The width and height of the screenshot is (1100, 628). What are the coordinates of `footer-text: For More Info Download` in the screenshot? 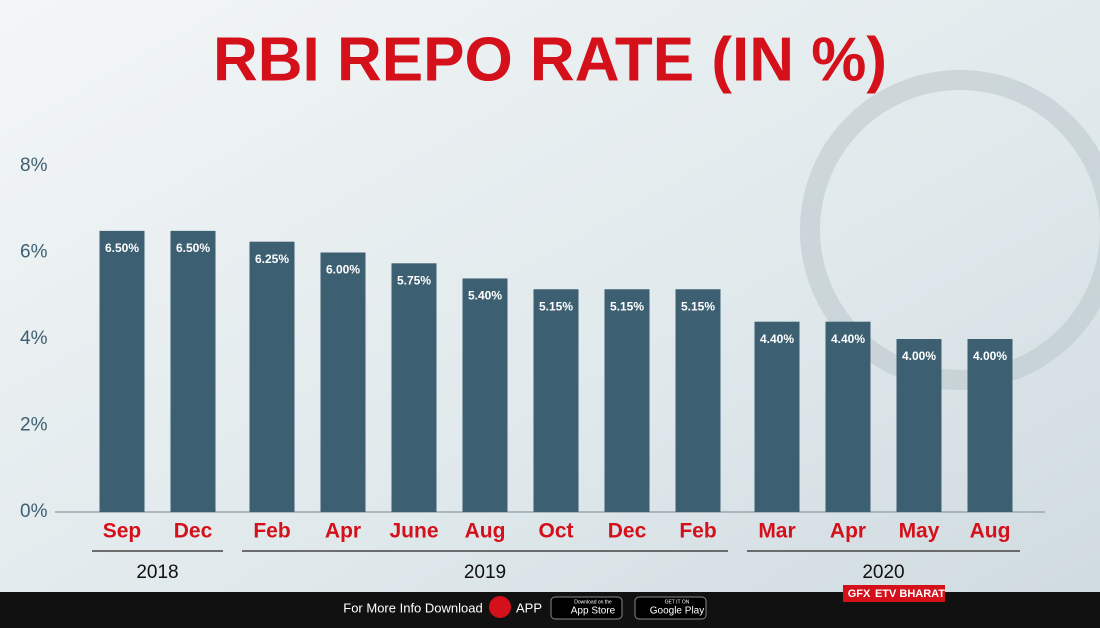 It's located at (412, 607).